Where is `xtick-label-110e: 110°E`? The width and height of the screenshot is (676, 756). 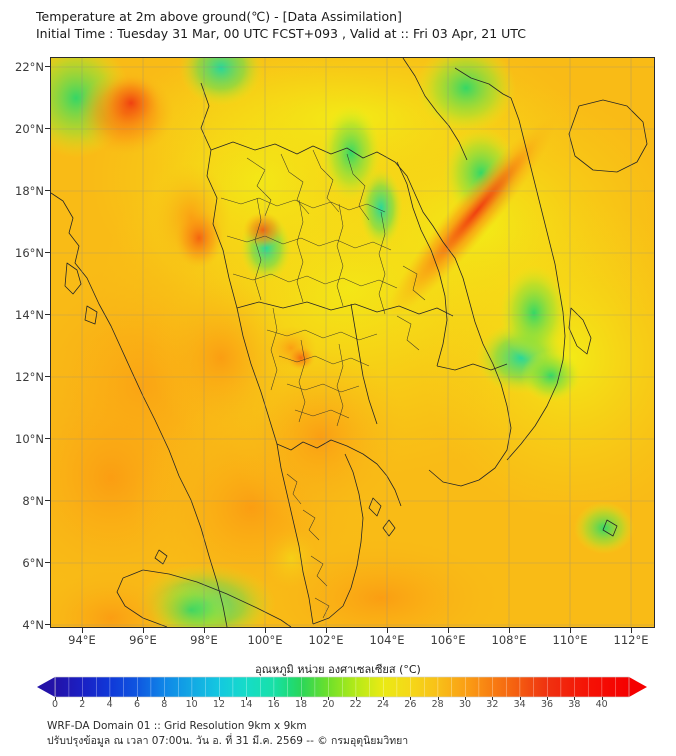
xtick-label-110e: 110°E is located at coordinates (570, 640).